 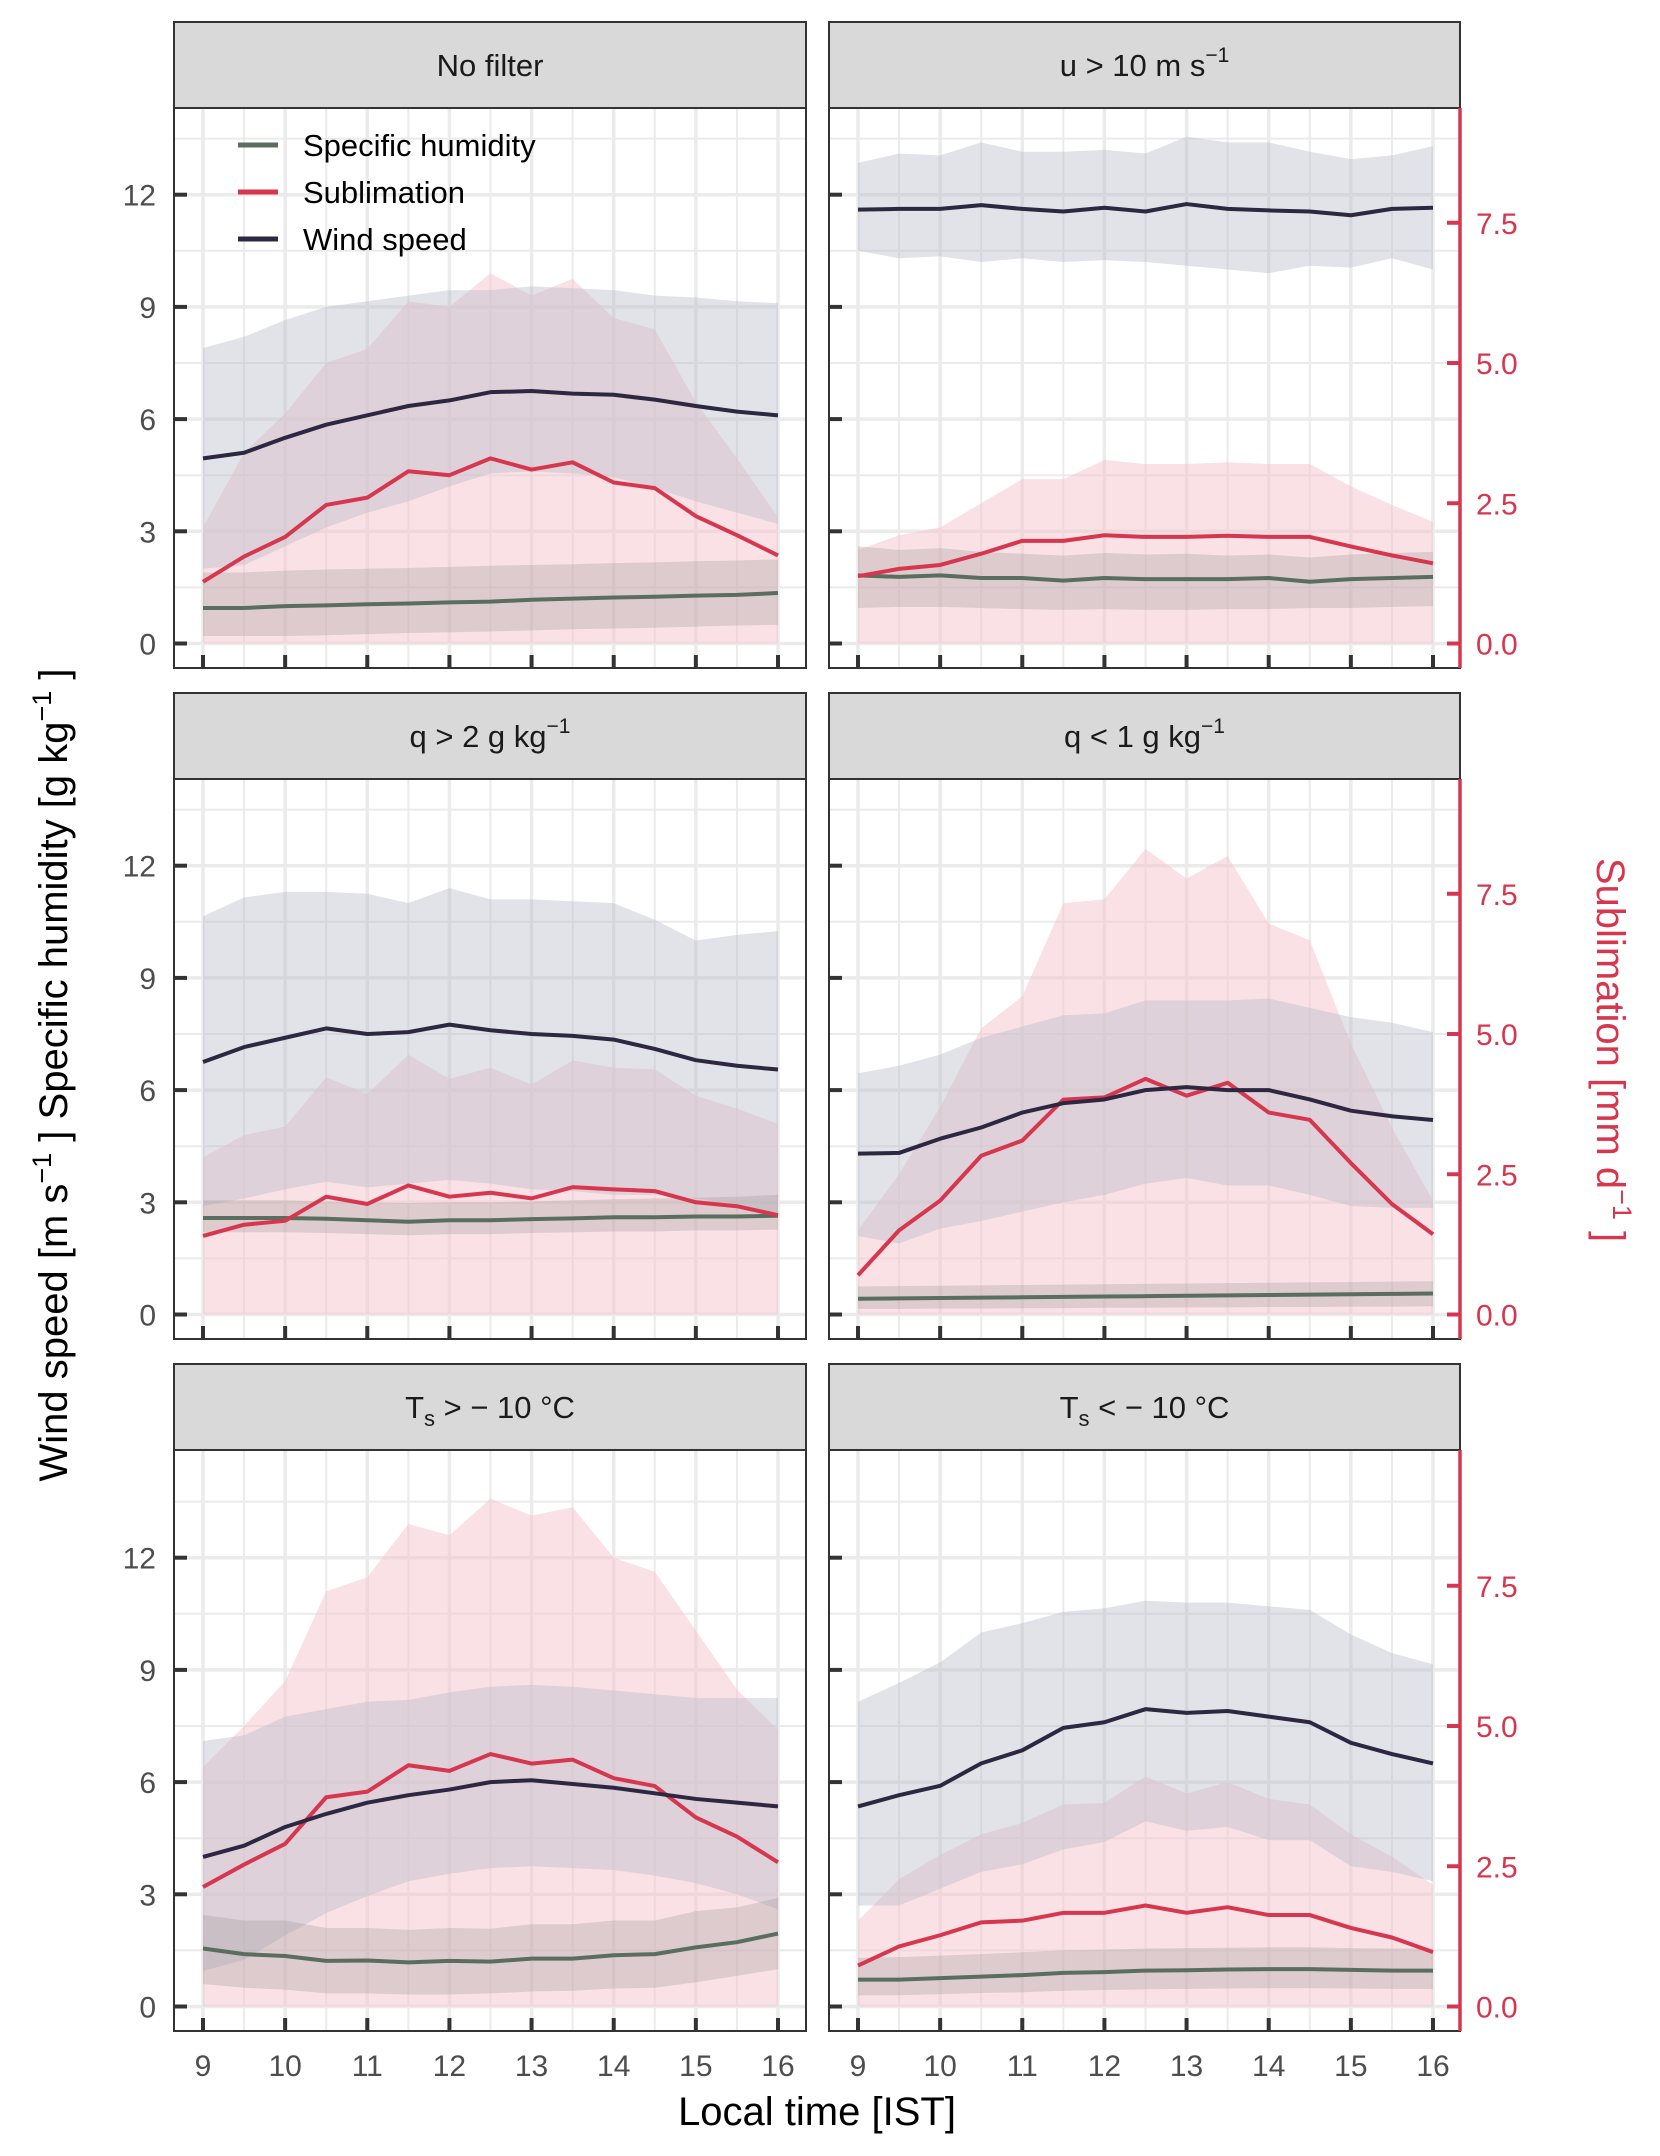 I want to click on strip-label: u > 10 m s−1, so click(x=1145, y=63).